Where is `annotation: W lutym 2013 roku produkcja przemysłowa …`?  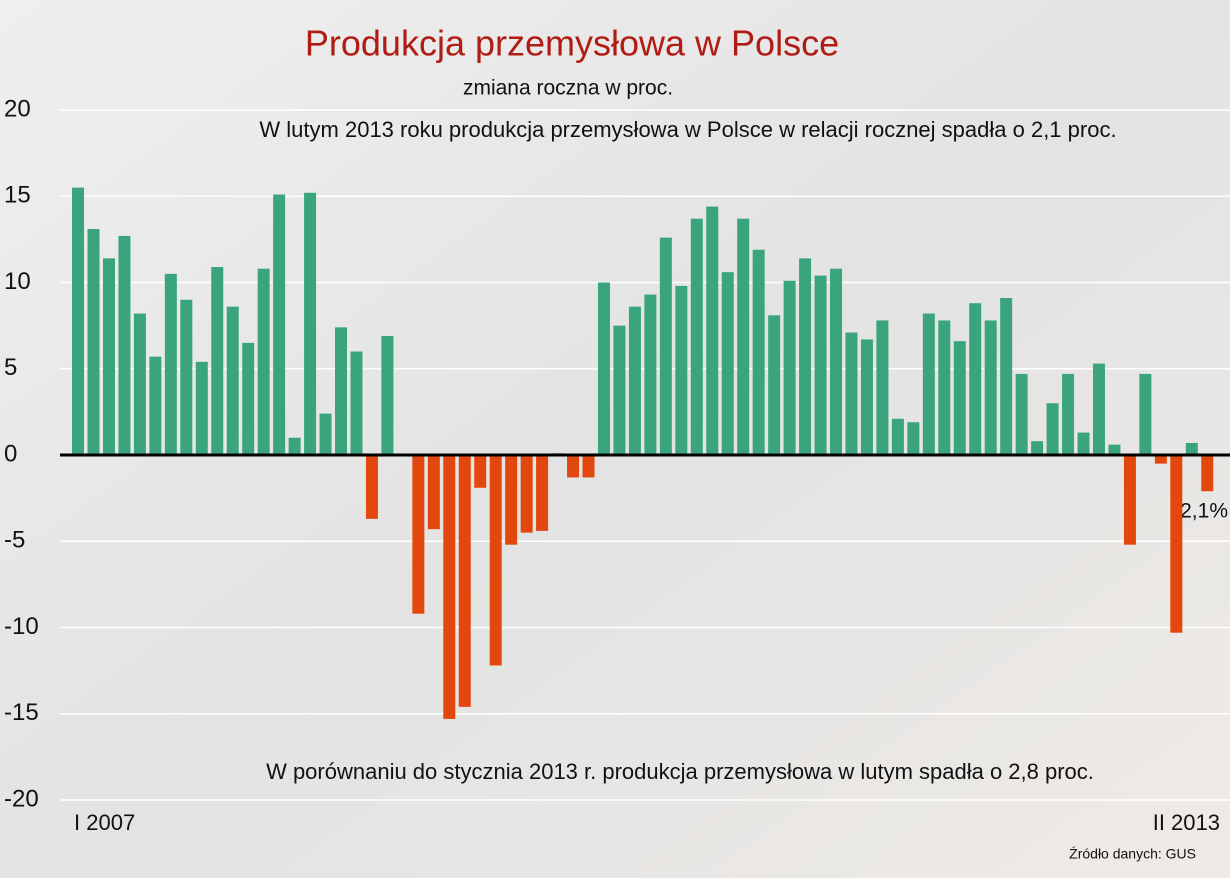 annotation: W lutym 2013 roku produkcja przemysłowa … is located at coordinates (687, 129).